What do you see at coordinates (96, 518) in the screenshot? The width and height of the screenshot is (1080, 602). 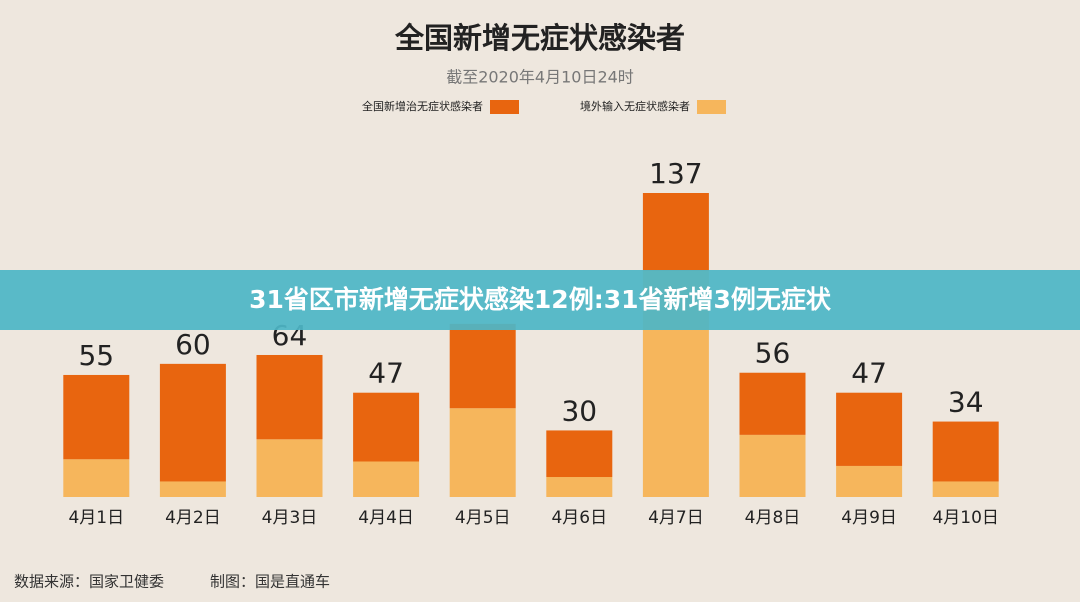 I see `x-tick-label: 4月1日` at bounding box center [96, 518].